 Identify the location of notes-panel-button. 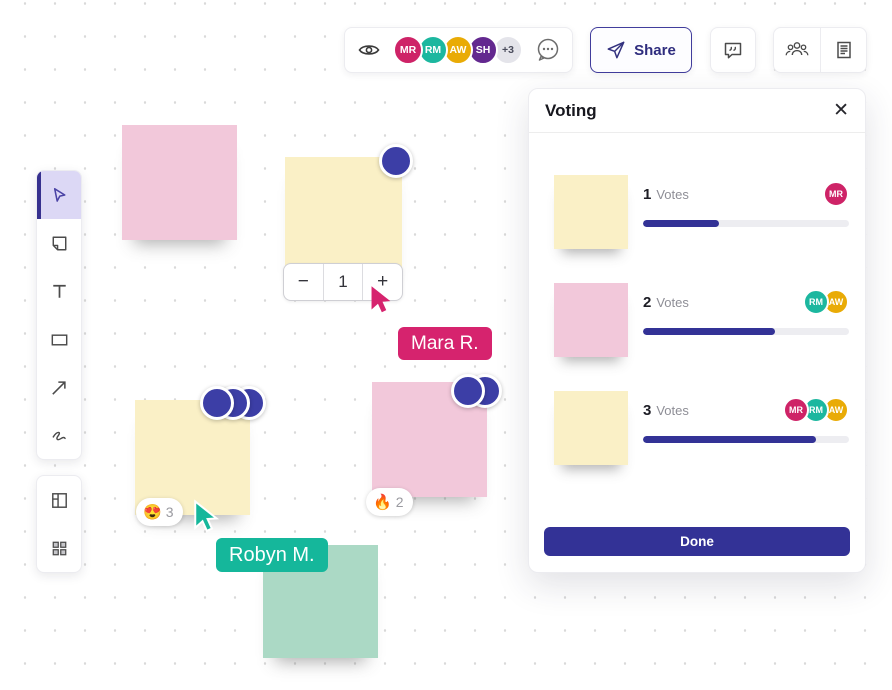
(843, 50).